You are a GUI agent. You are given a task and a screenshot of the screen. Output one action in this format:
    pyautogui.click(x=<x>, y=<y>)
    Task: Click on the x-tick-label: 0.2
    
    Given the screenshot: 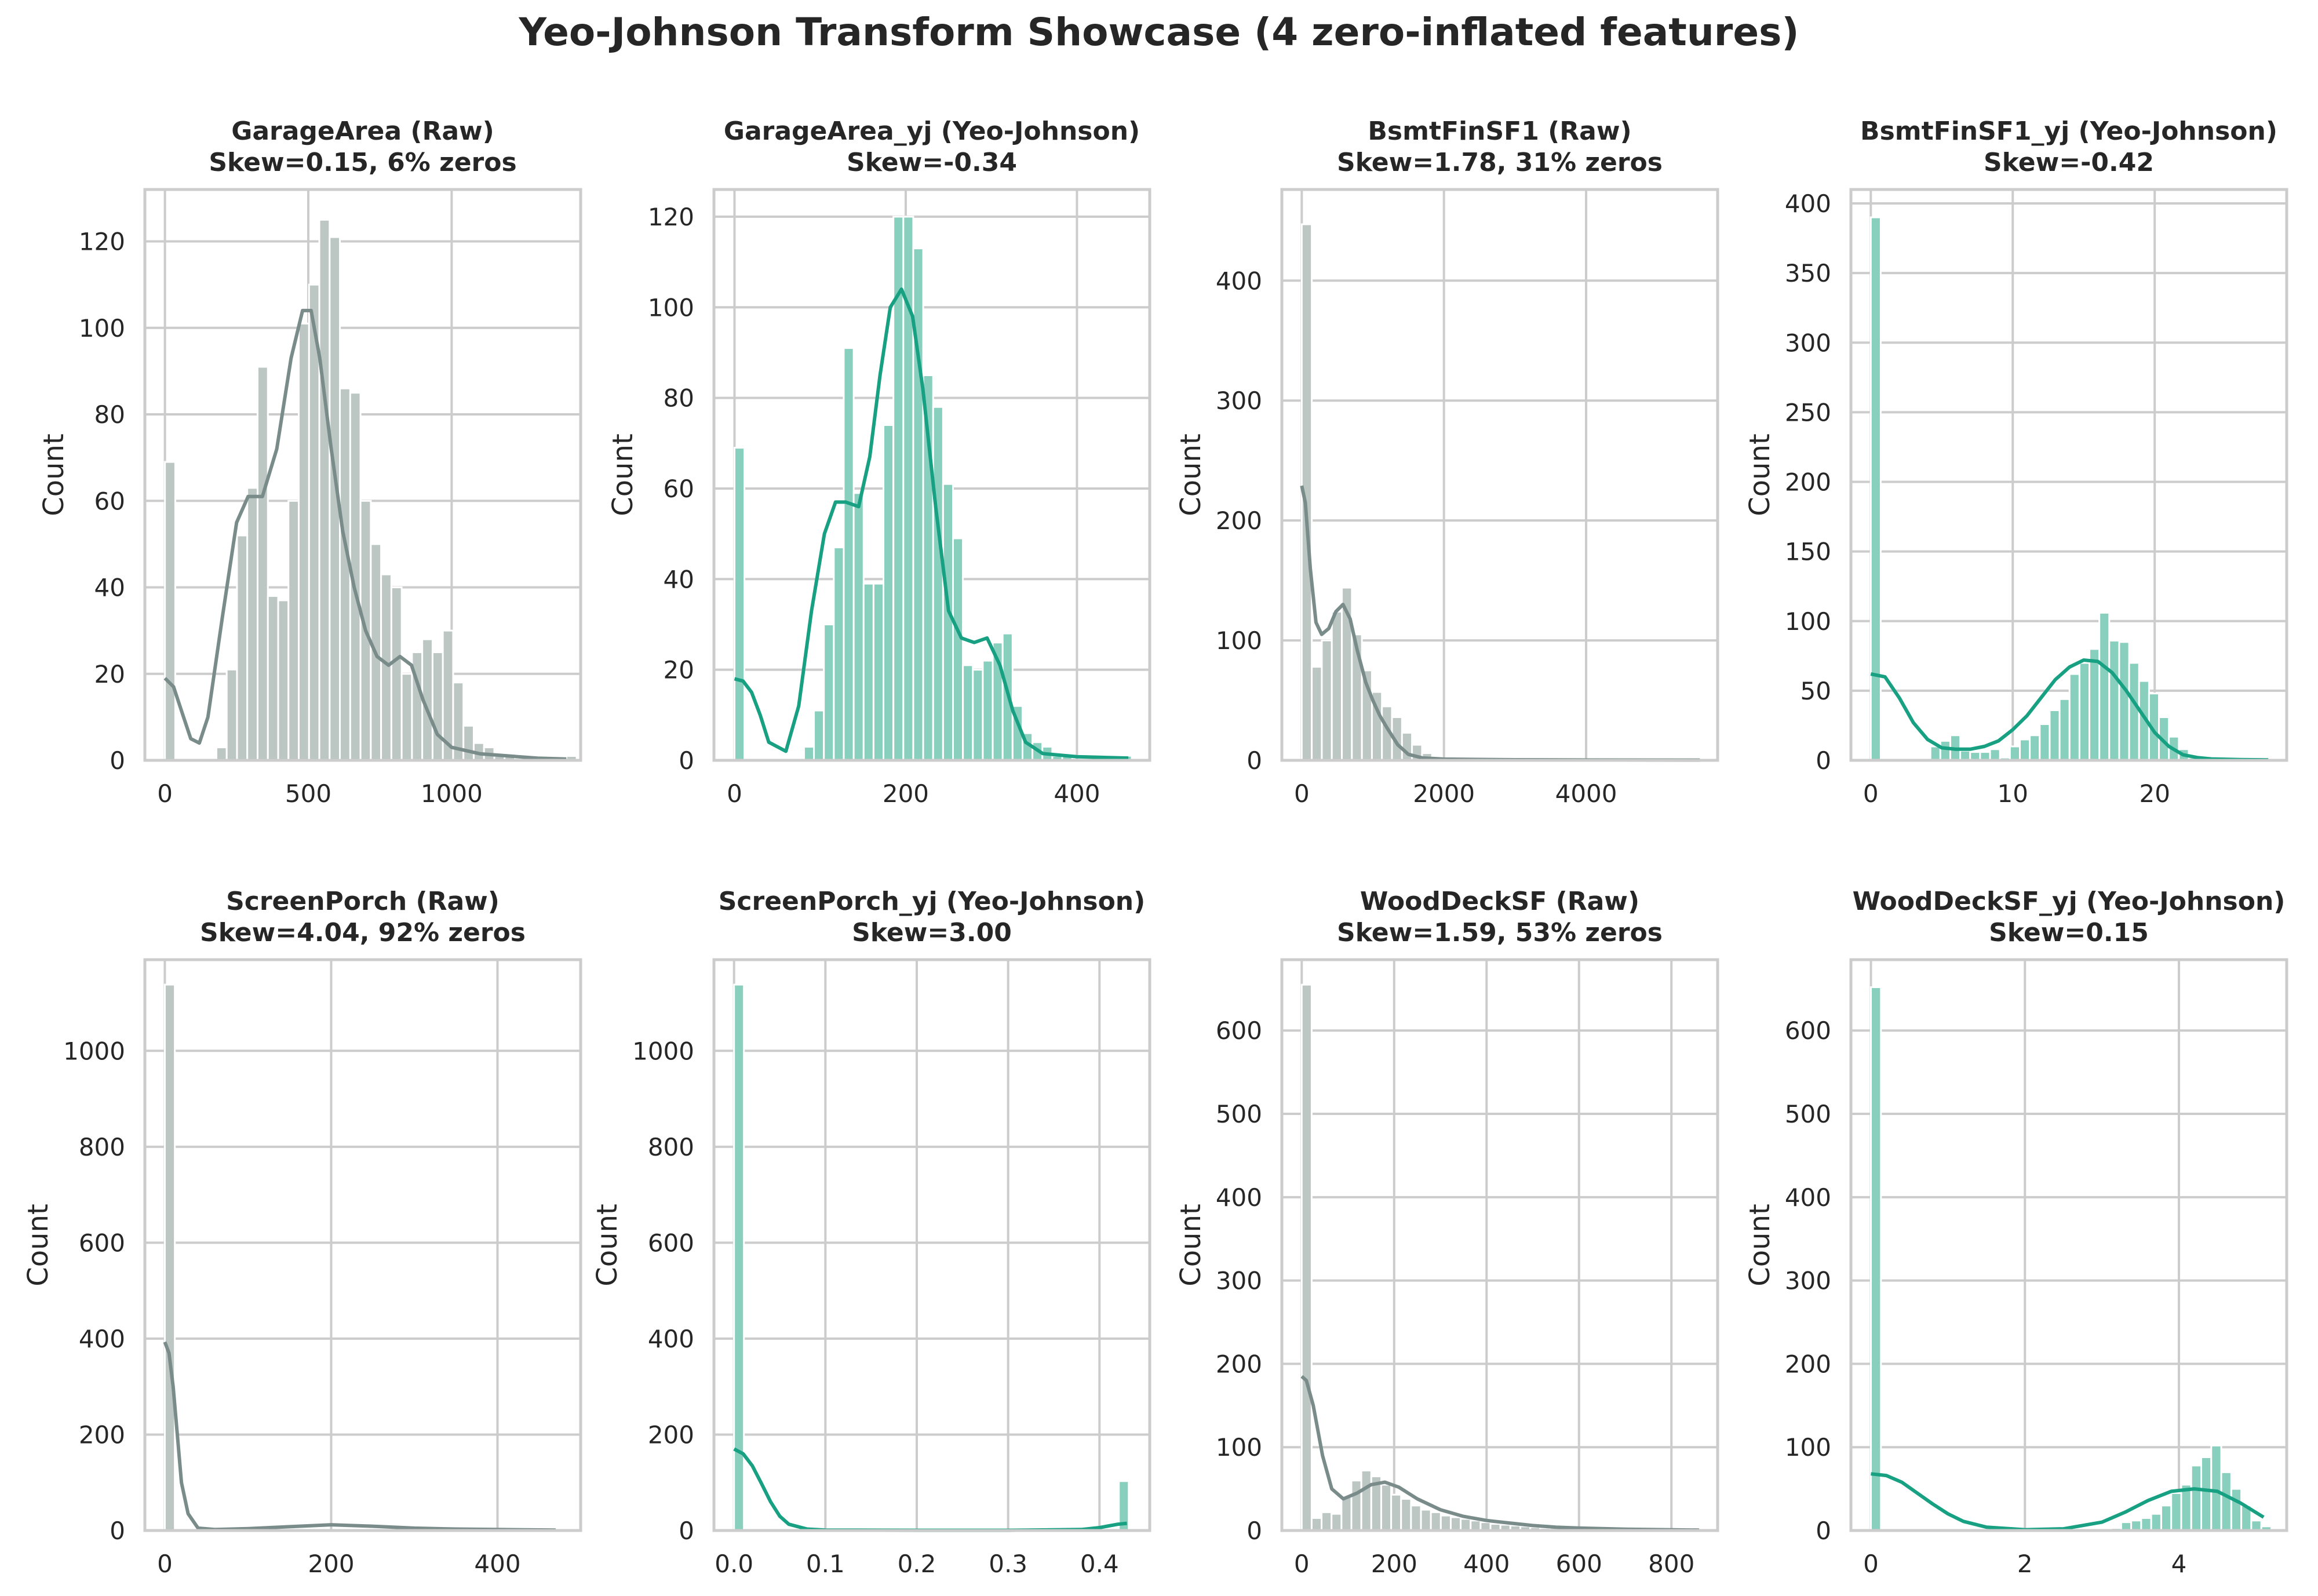 What is the action you would take?
    pyautogui.click(x=917, y=1564)
    